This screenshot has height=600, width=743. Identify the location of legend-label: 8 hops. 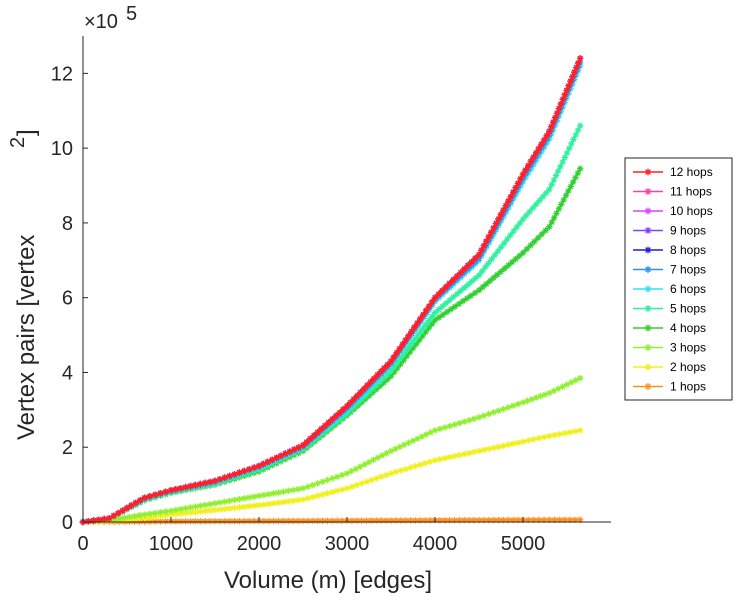
(688, 250).